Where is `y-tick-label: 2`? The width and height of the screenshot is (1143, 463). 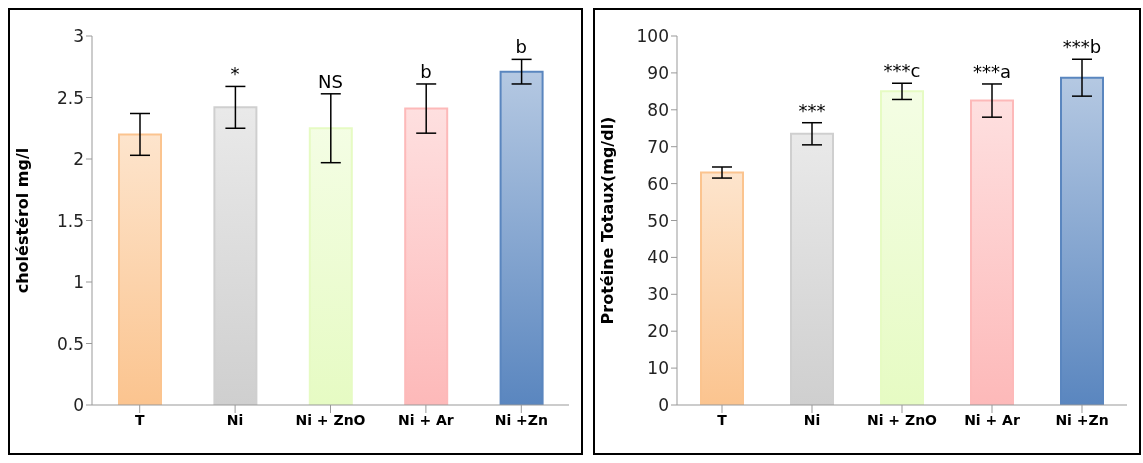 y-tick-label: 2 is located at coordinates (78, 159).